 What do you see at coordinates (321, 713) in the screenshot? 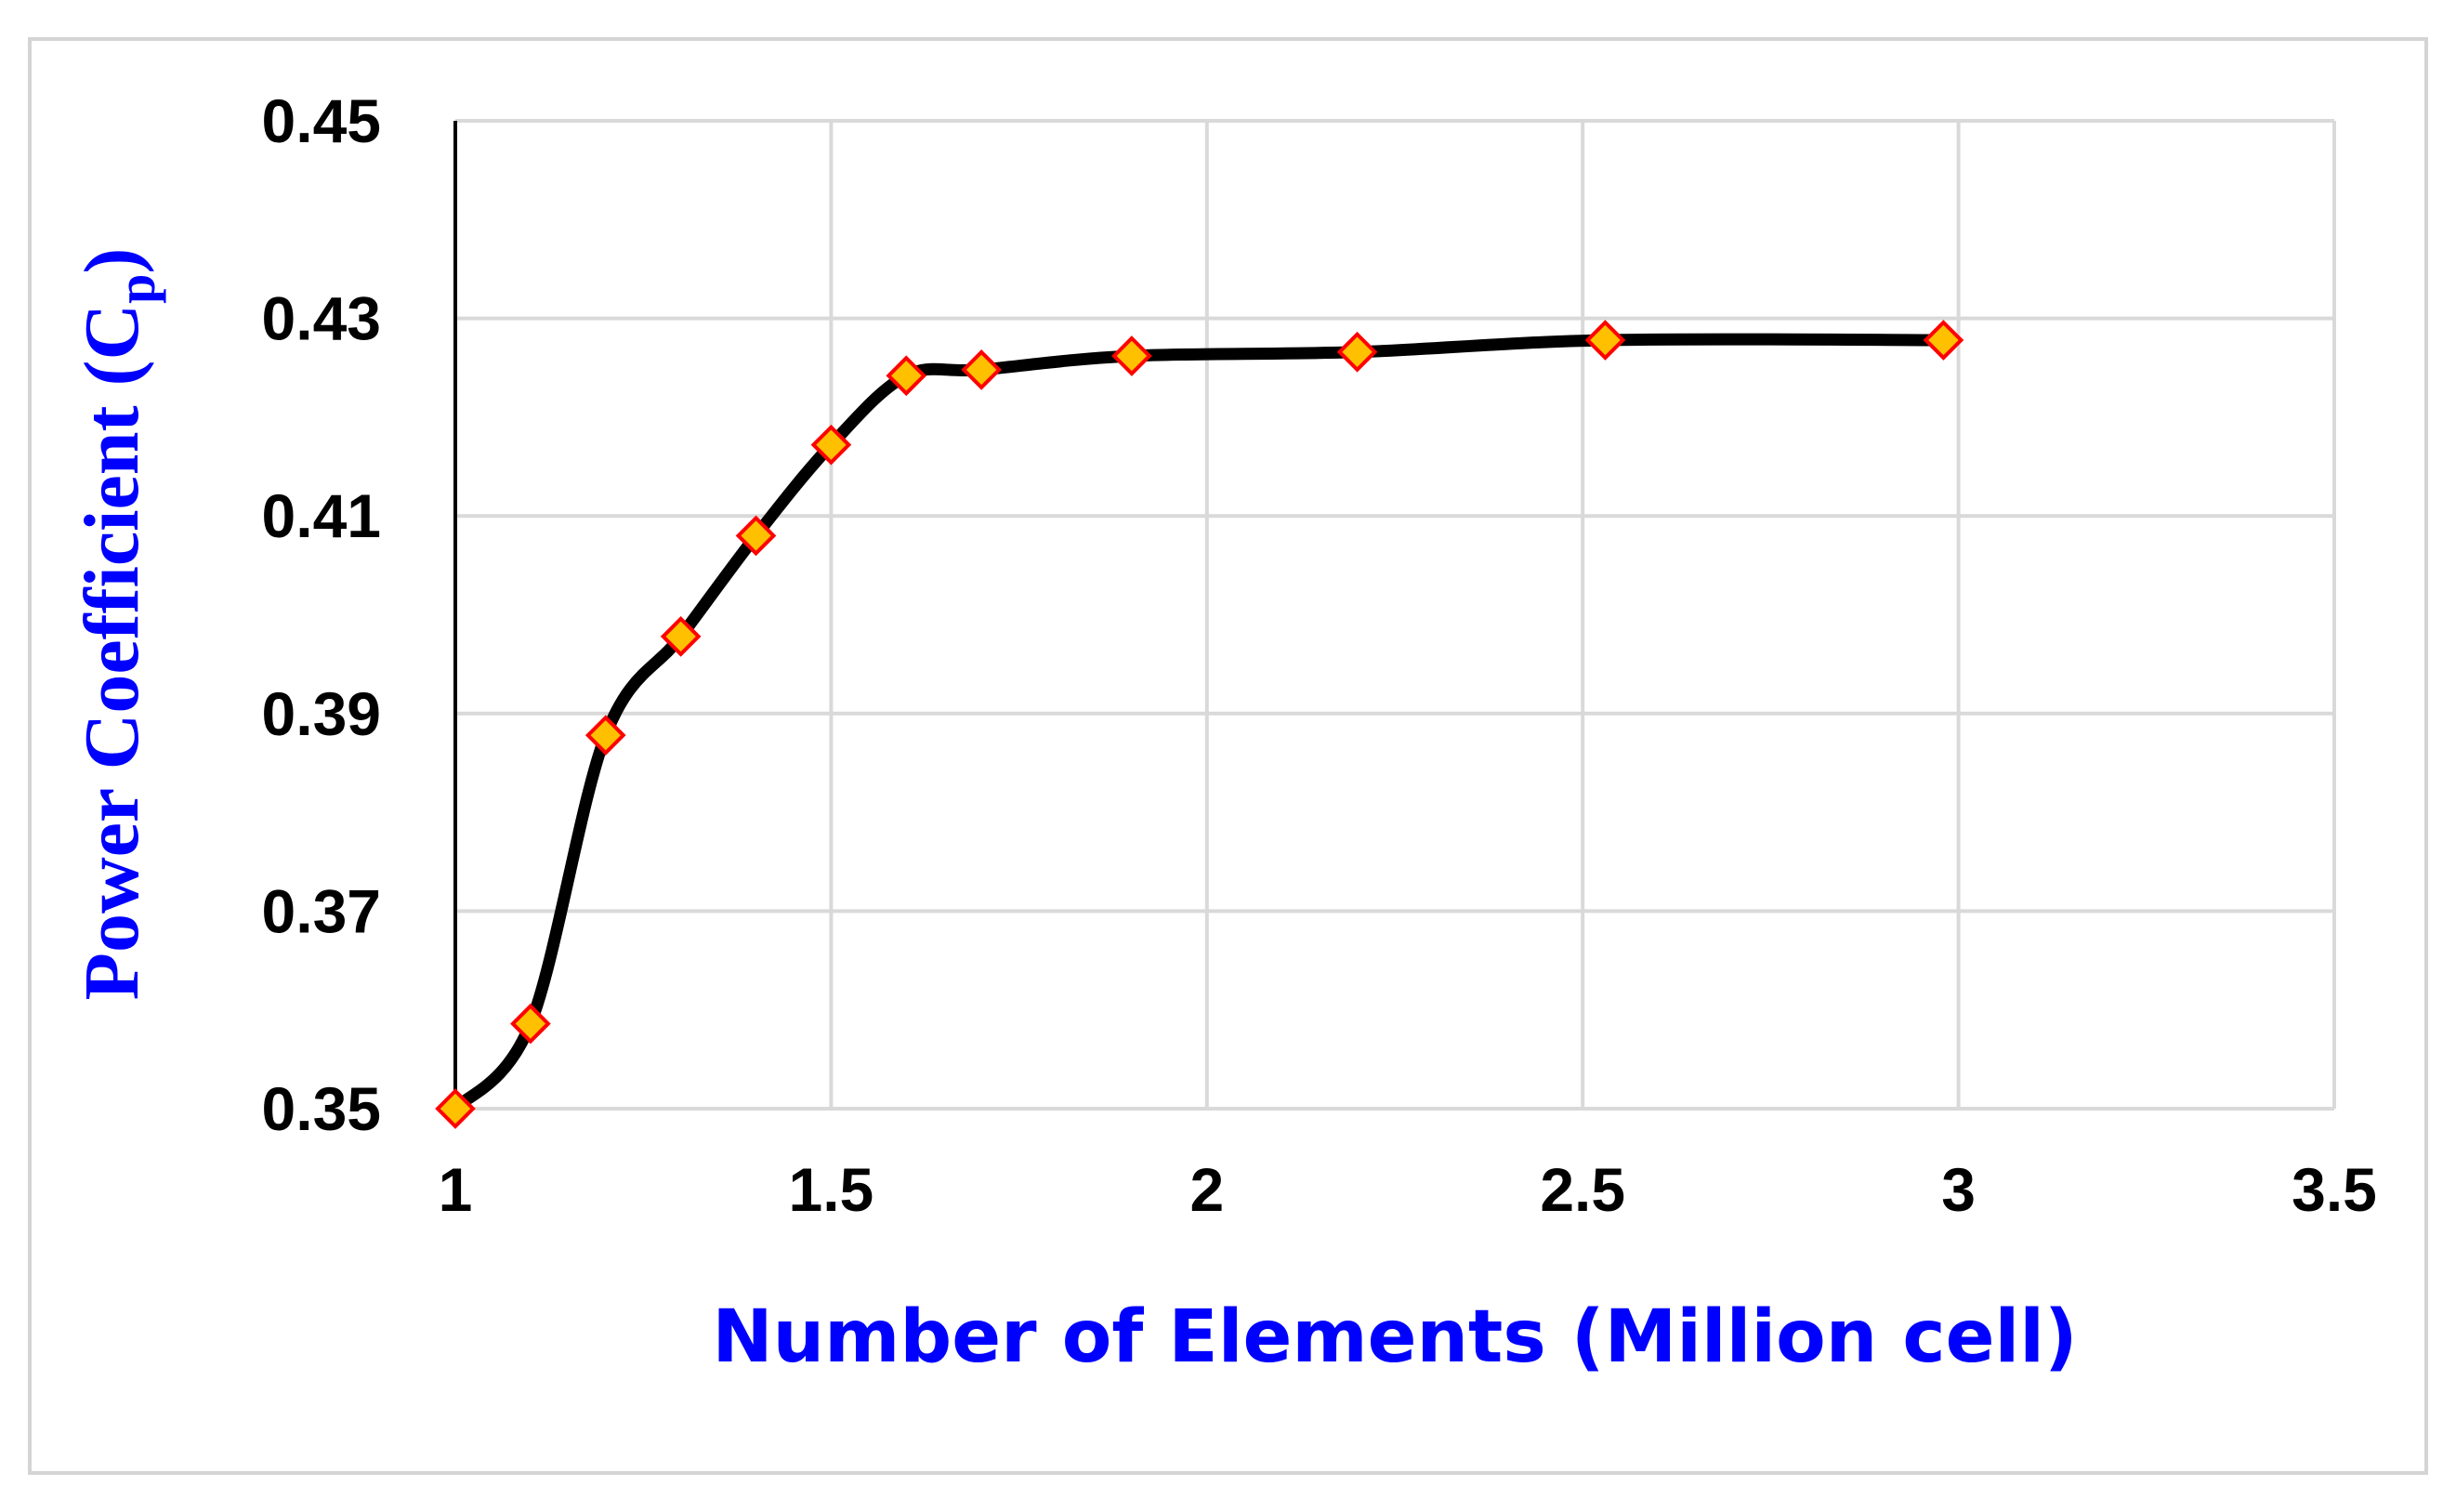
I see `y-tick-label: 0.39` at bounding box center [321, 713].